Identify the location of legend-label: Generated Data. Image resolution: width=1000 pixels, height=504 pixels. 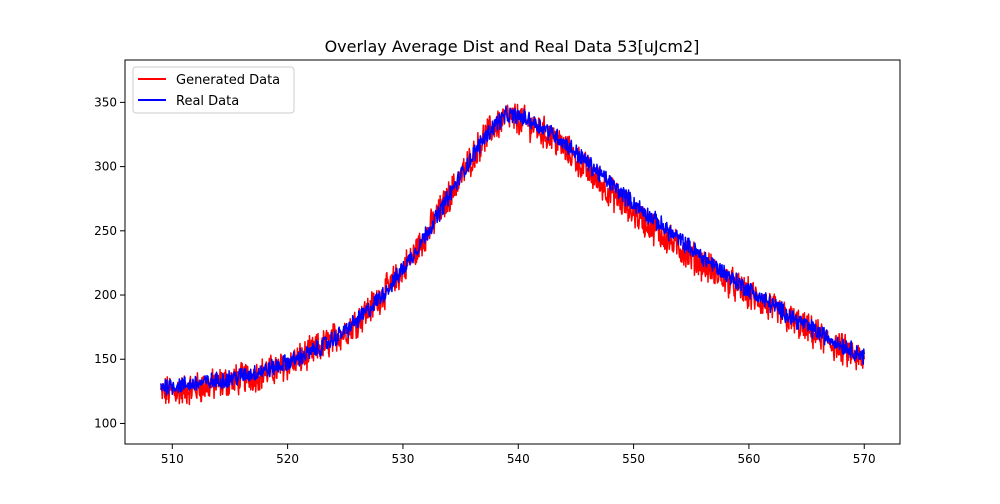
(228, 80).